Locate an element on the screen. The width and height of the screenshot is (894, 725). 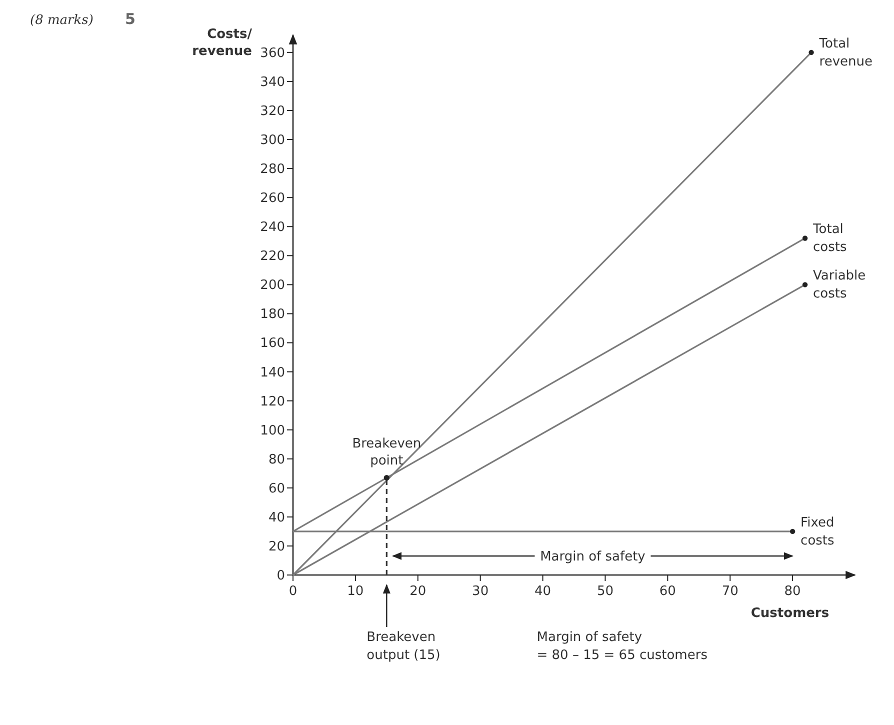
x-tick-label: 30 is located at coordinates (480, 591).